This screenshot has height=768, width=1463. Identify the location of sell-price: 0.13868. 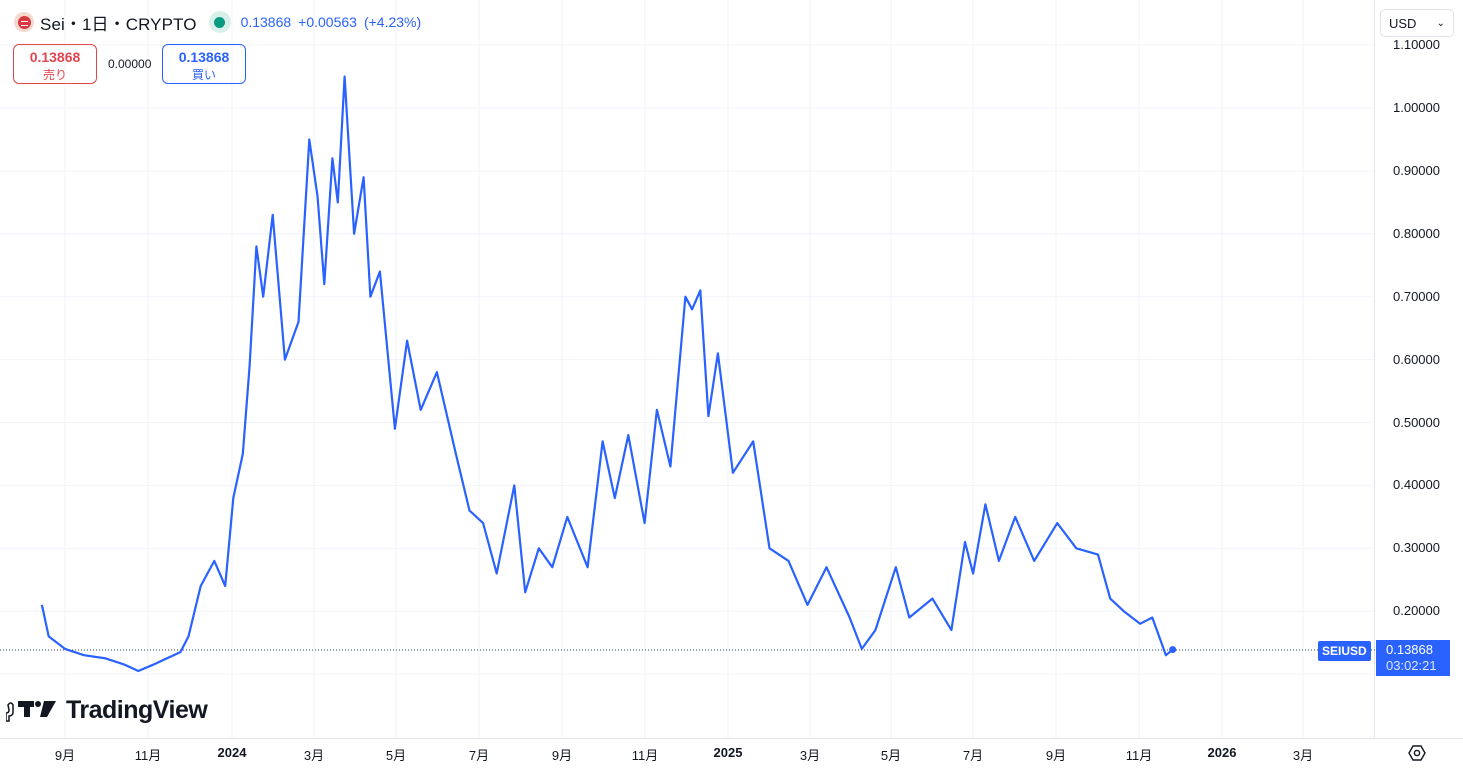
(55, 57).